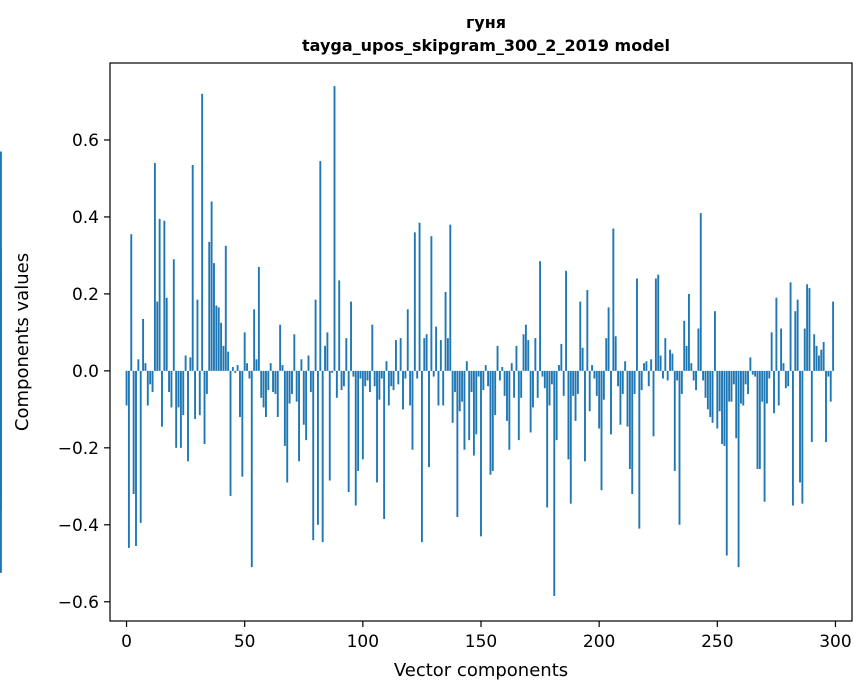 Image resolution: width=867 pixels, height=696 pixels. What do you see at coordinates (78, 449) in the screenshot?
I see `y-tick-label: −0.2` at bounding box center [78, 449].